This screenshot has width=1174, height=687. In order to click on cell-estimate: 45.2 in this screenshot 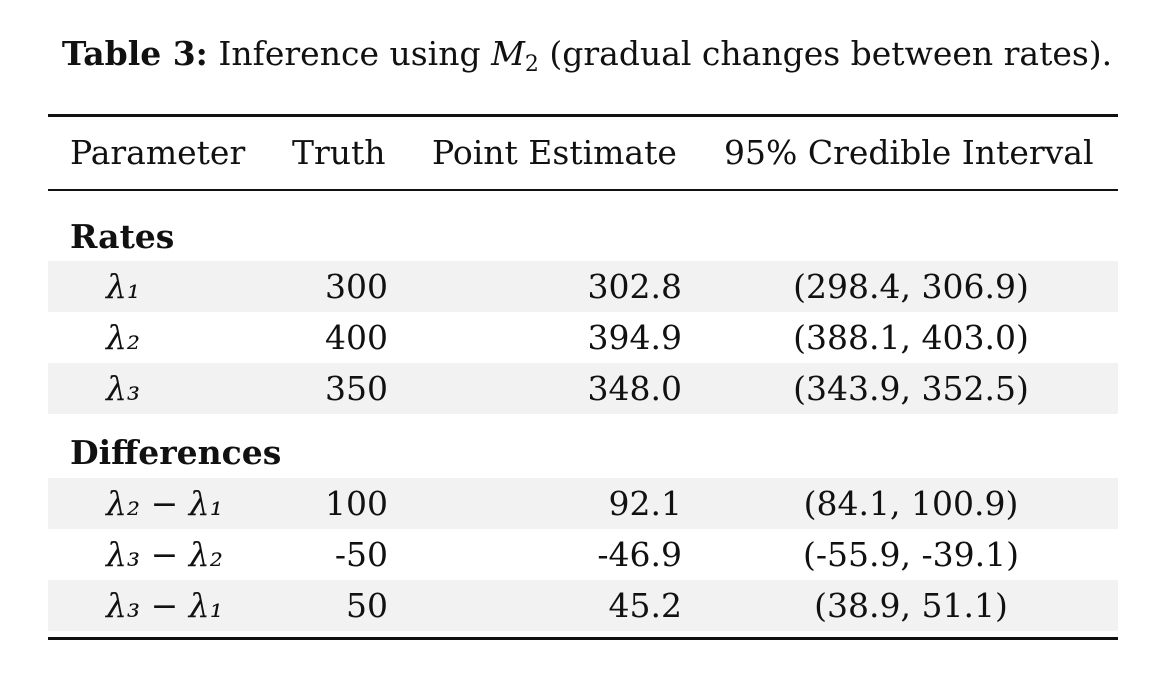, I will do `click(645, 605)`.